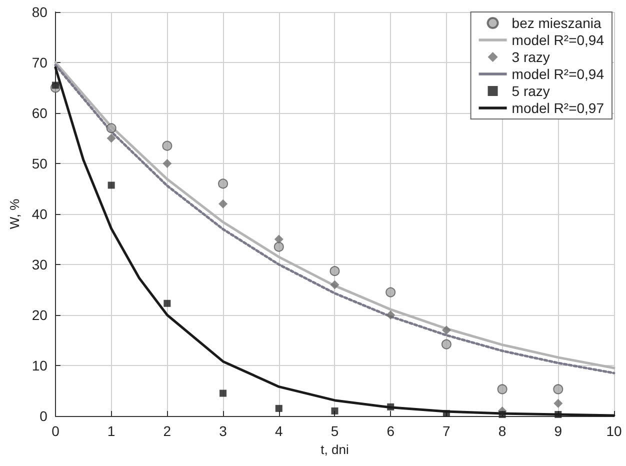  What do you see at coordinates (167, 431) in the screenshot?
I see `x-tick-label: 2` at bounding box center [167, 431].